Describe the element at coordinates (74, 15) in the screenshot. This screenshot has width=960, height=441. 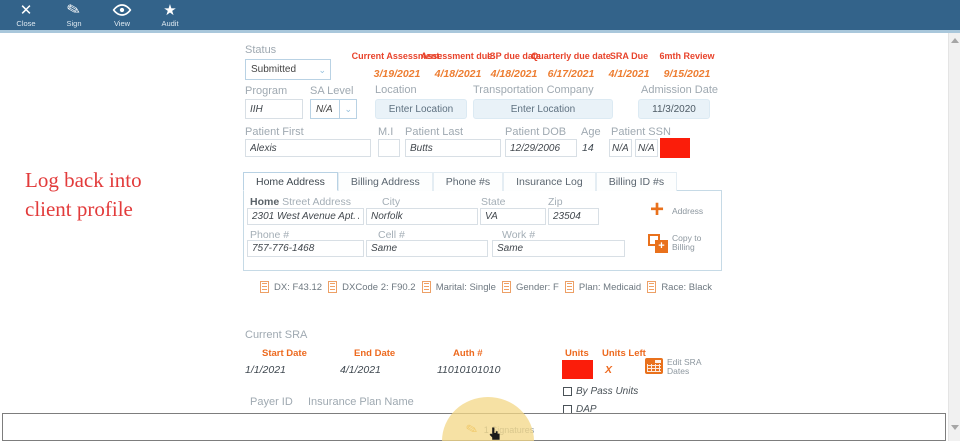
I see `sign-button: ✎ Sign` at that location.